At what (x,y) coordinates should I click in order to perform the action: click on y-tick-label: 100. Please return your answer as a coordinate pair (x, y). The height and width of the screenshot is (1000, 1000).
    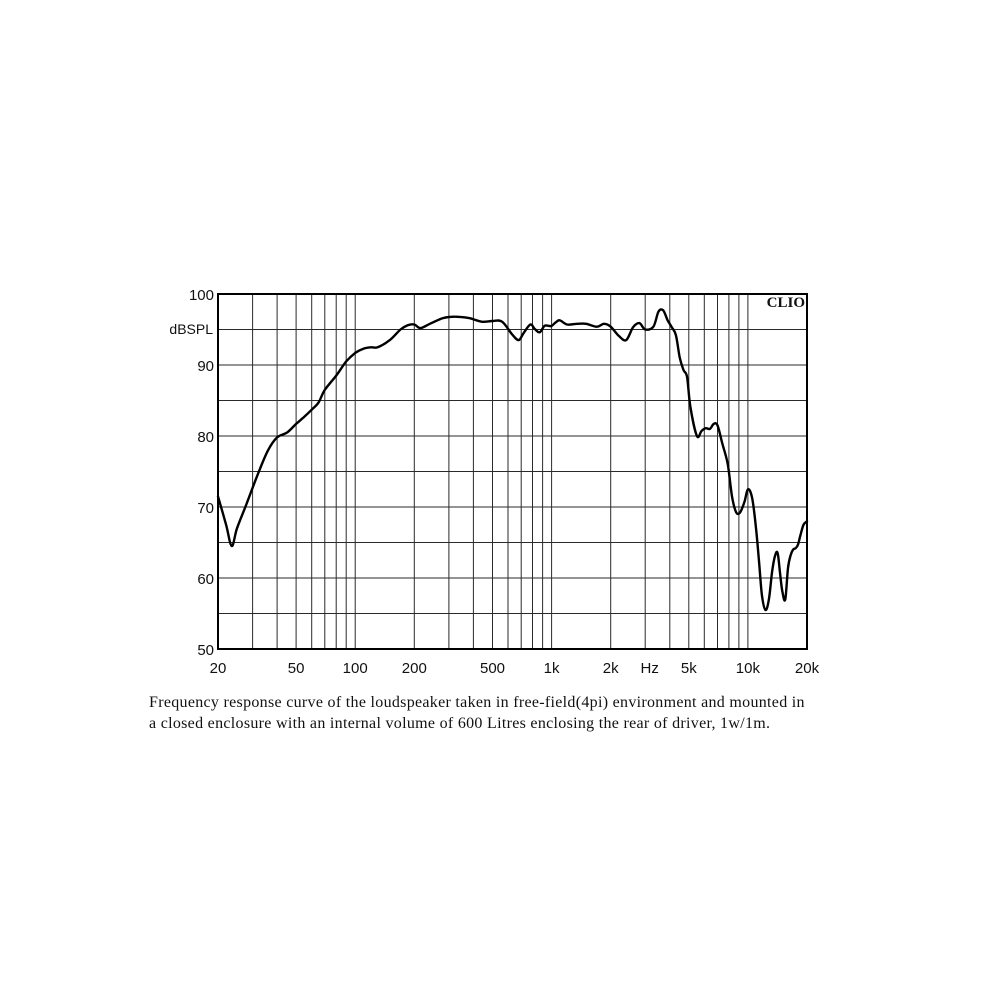
    Looking at the image, I should click on (201, 295).